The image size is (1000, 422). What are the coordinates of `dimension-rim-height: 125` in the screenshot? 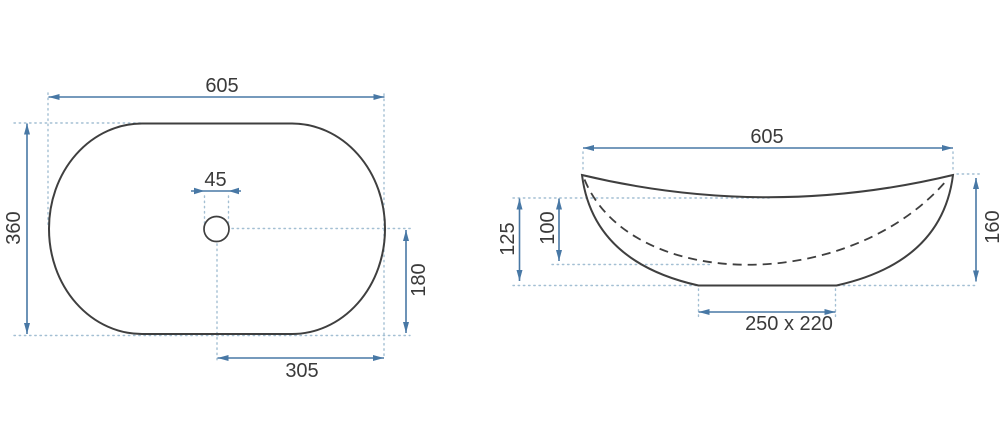 It's located at (510, 239).